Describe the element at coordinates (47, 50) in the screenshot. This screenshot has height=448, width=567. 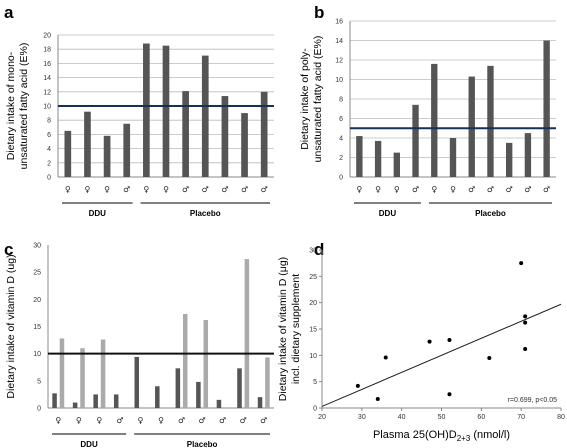
I see `y-tick-label: 18` at that location.